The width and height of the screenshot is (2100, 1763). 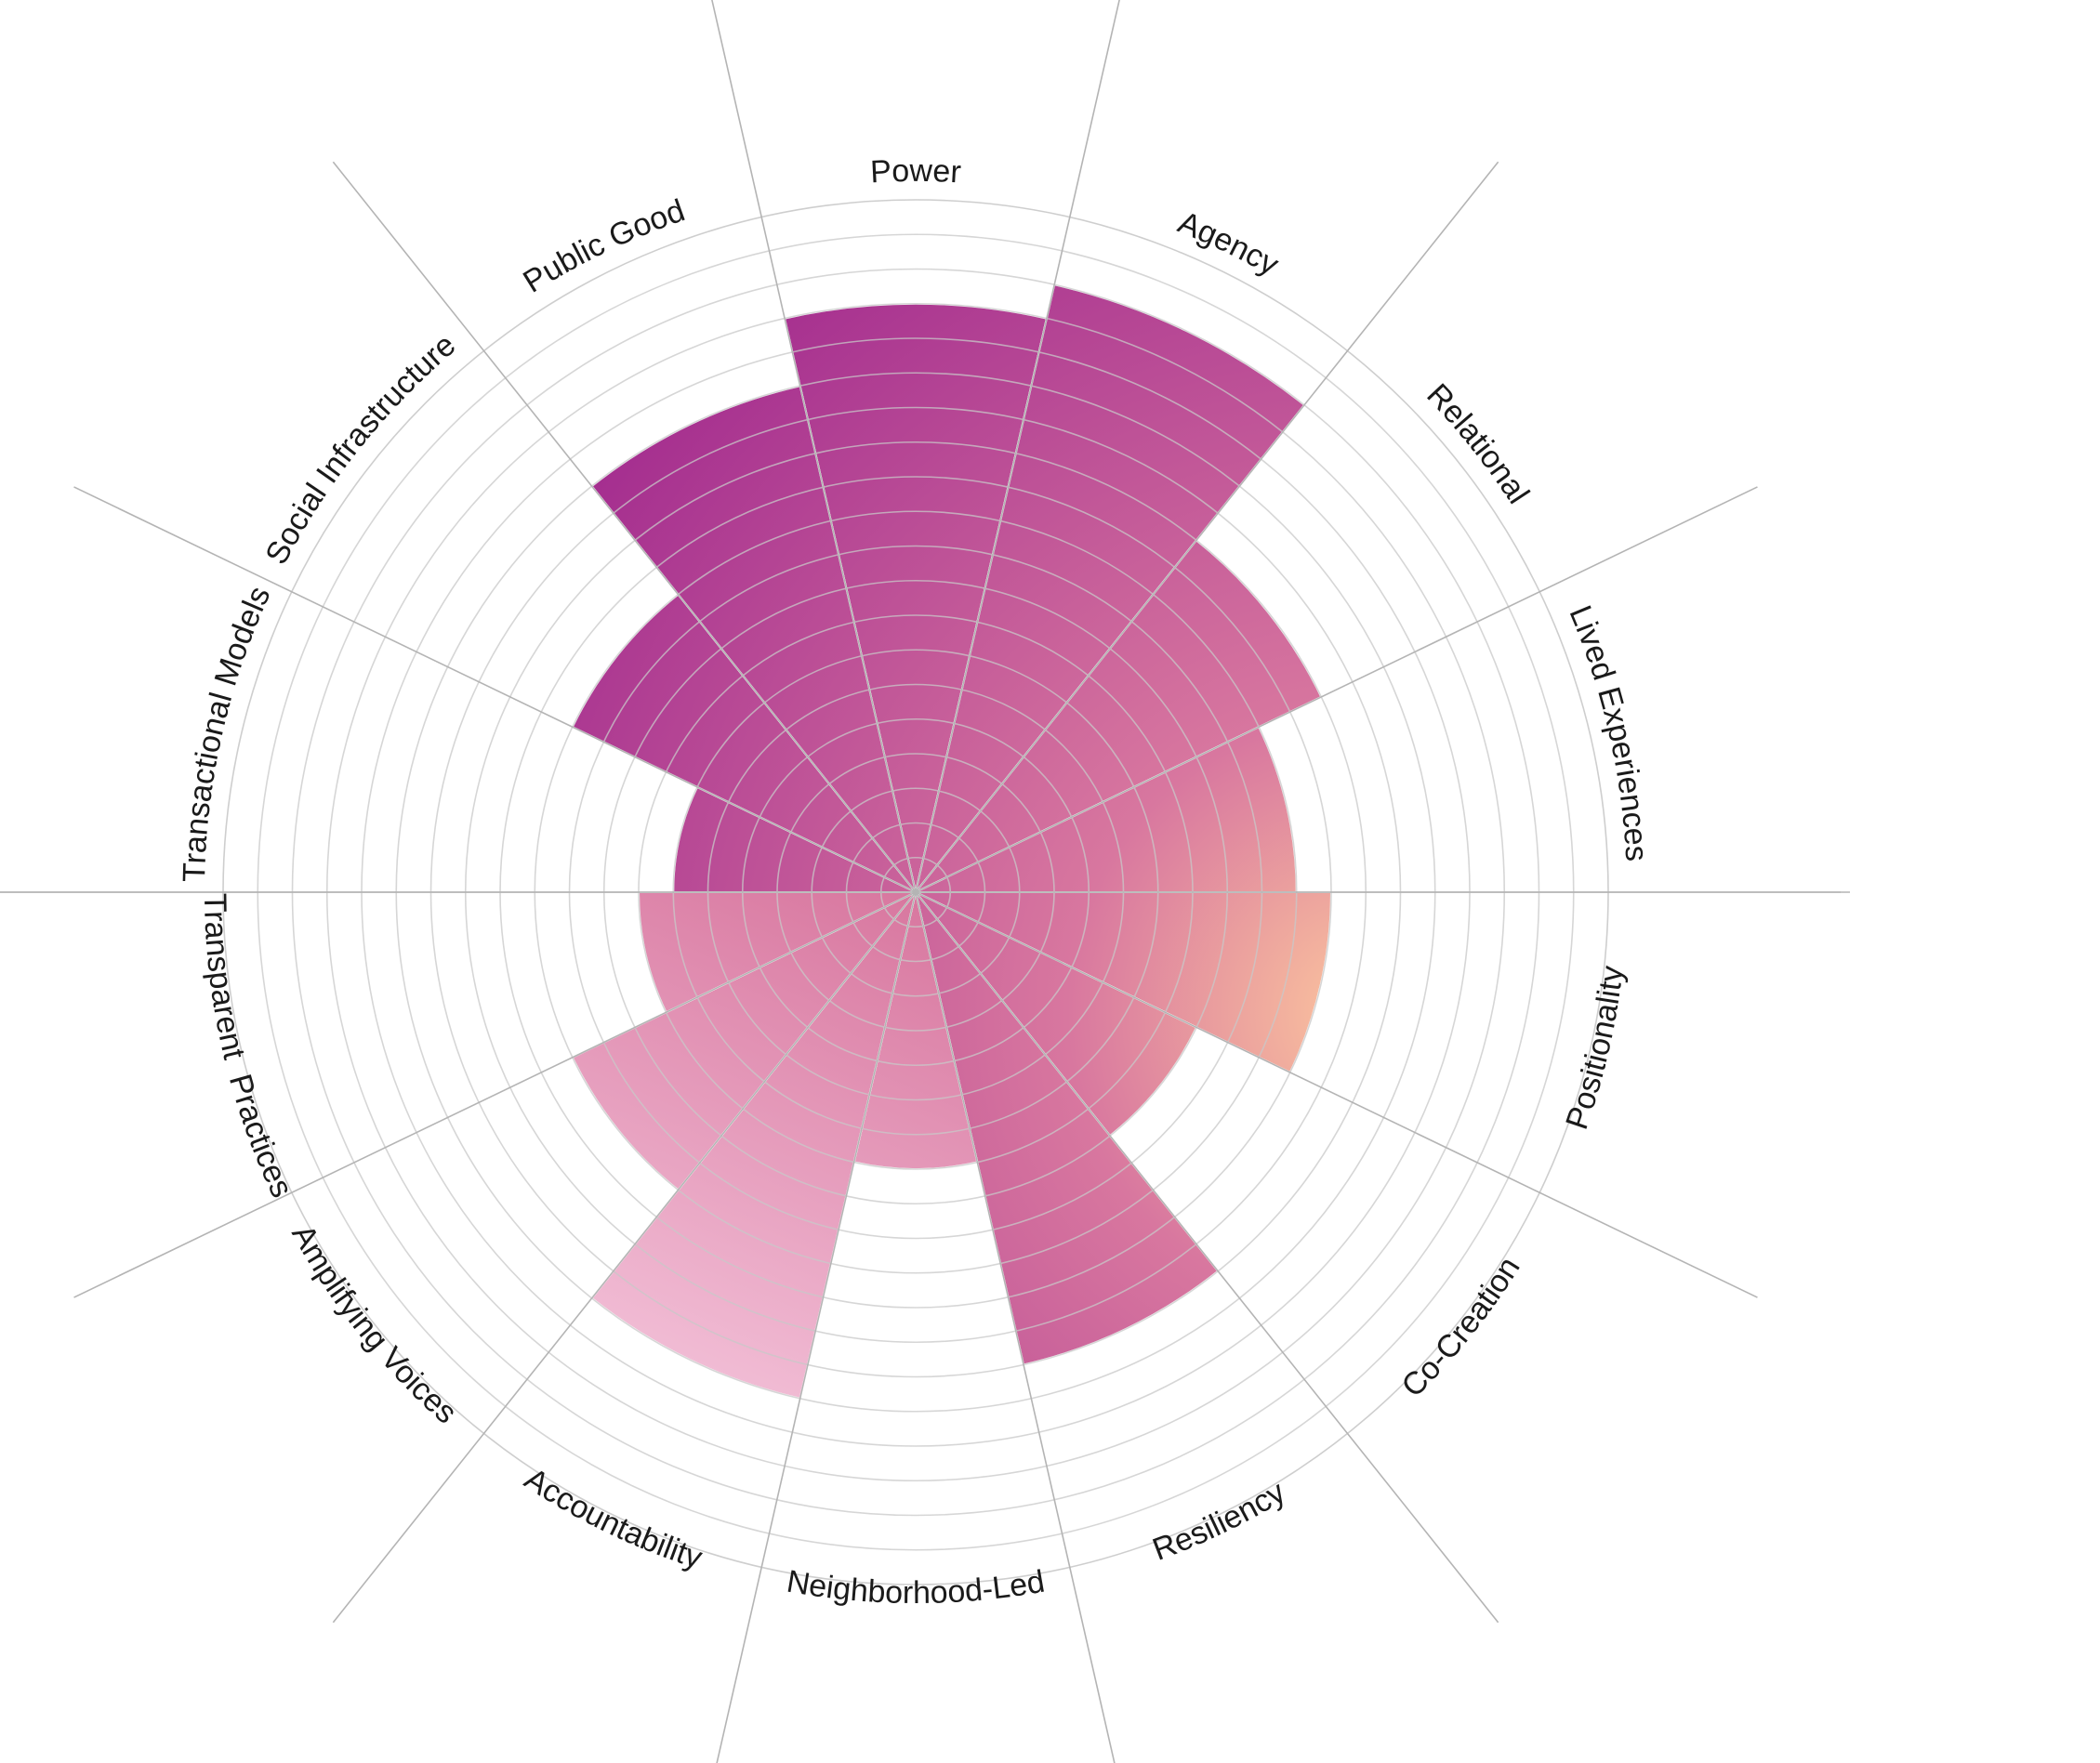 I want to click on label-social-infrastructure: Social Infrastructure, so click(x=360, y=449).